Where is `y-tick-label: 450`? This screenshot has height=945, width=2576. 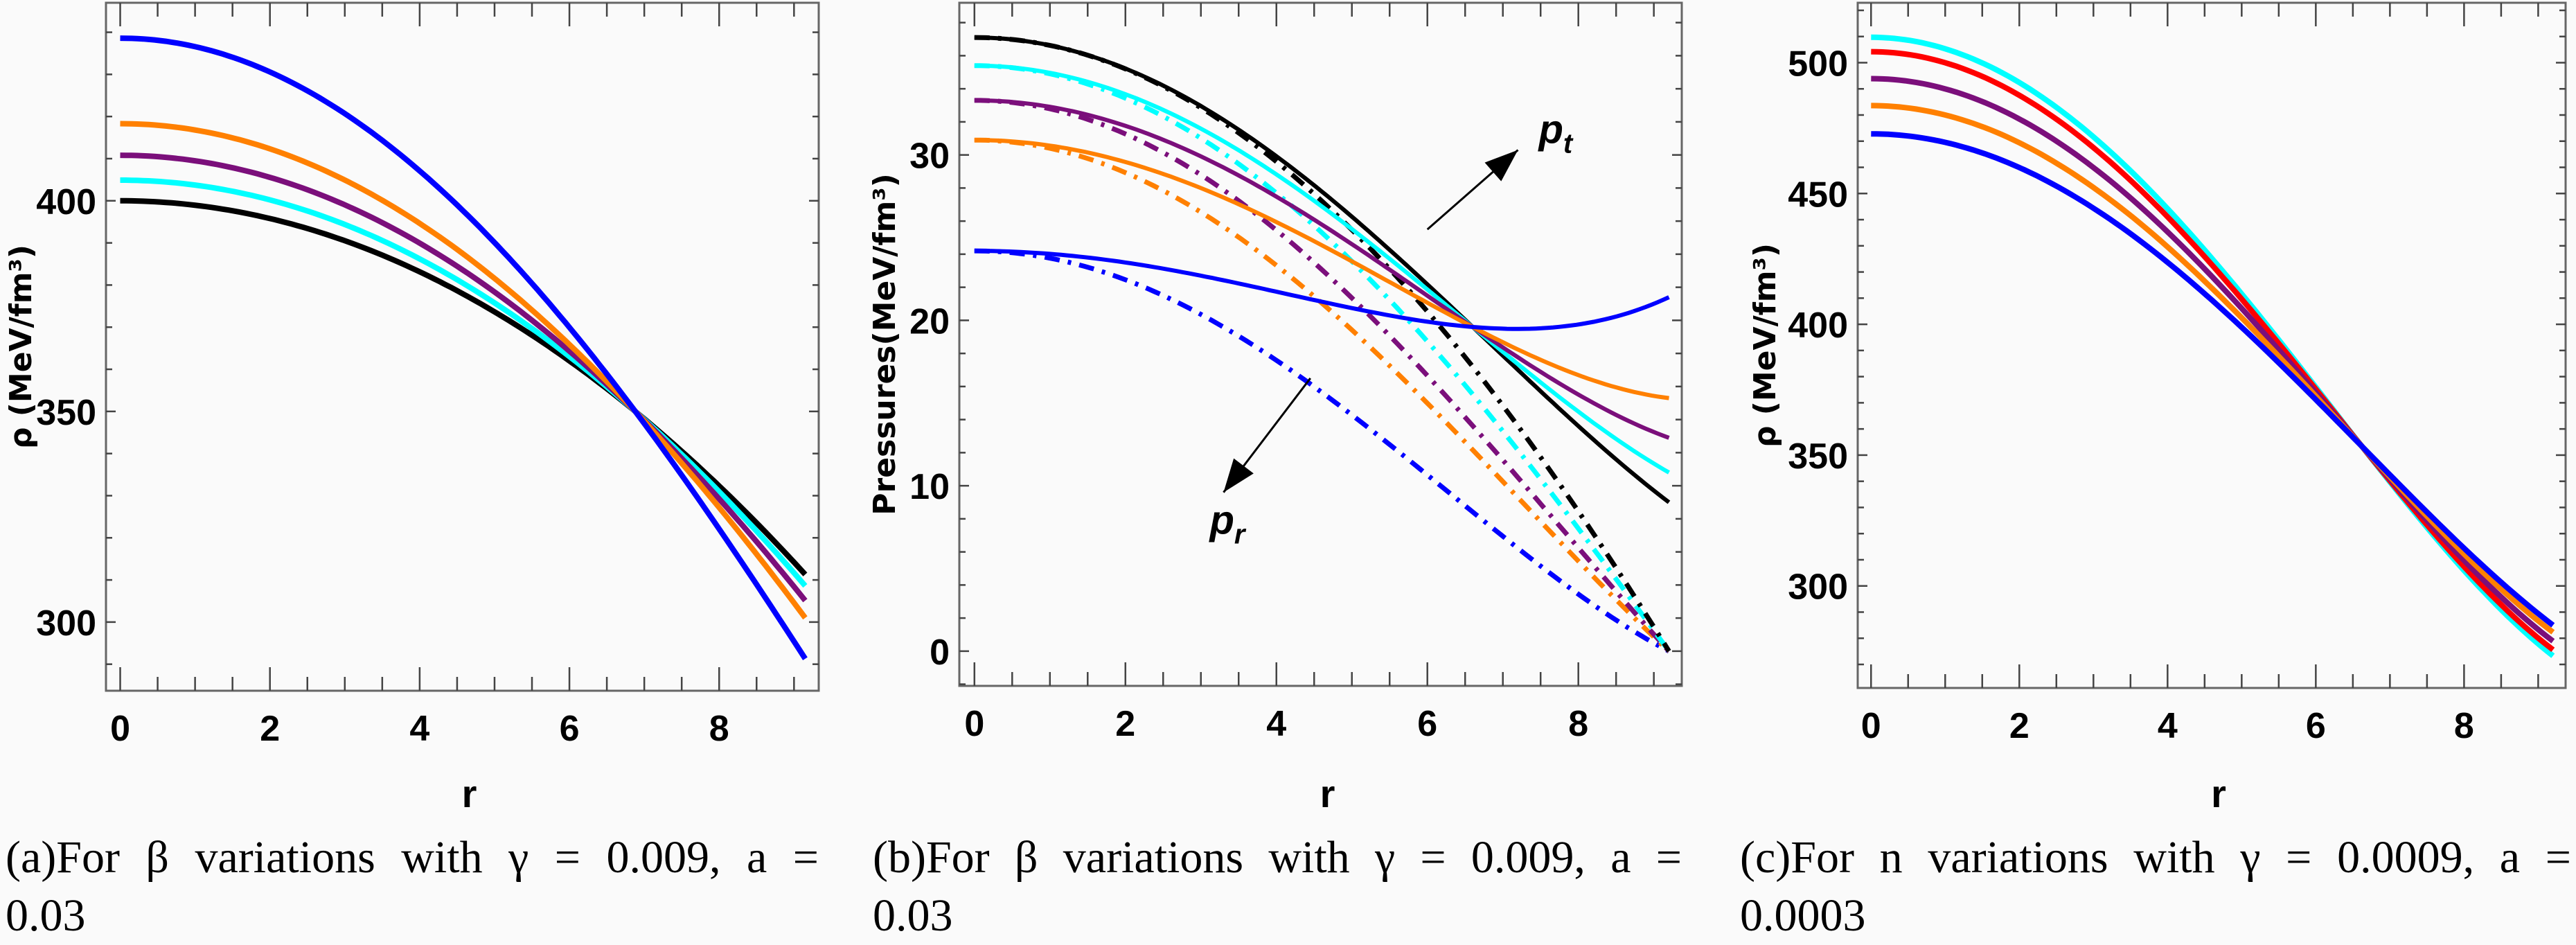 y-tick-label: 450 is located at coordinates (1818, 195).